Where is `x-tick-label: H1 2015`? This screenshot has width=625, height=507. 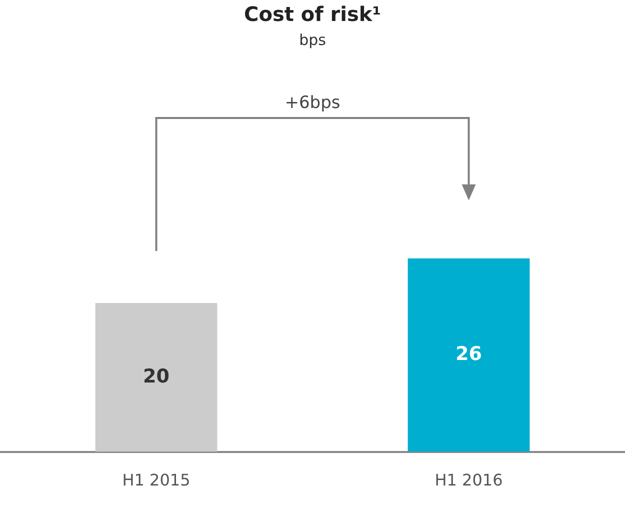
x-tick-label: H1 2015 is located at coordinates (156, 480).